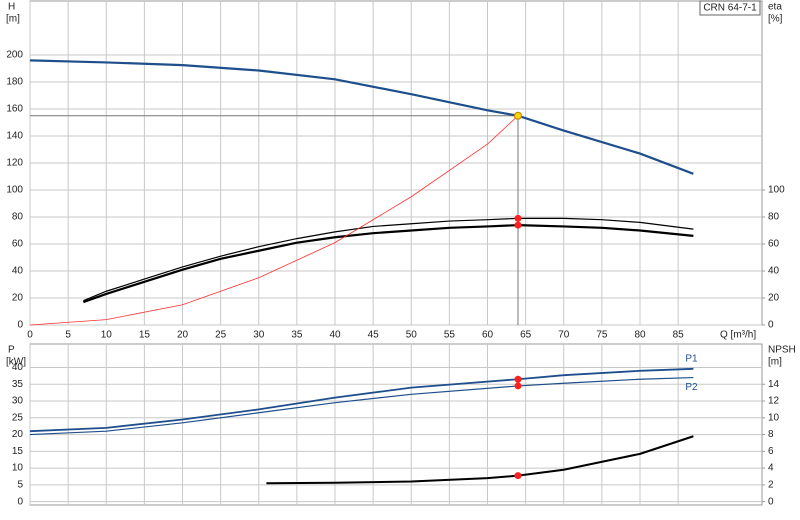  What do you see at coordinates (526, 335) in the screenshot?
I see `x-tick-label: 65` at bounding box center [526, 335].